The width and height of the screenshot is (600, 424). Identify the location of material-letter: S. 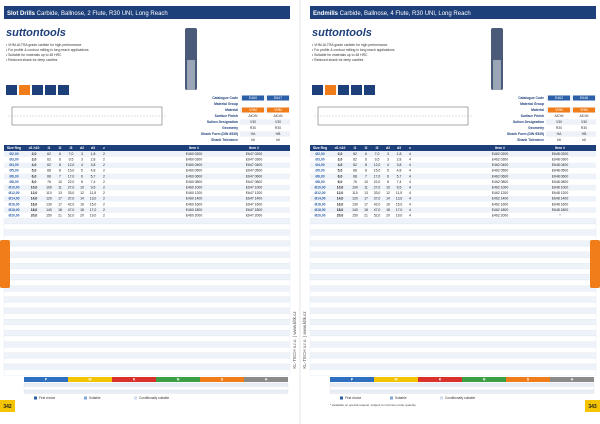
(222, 380).